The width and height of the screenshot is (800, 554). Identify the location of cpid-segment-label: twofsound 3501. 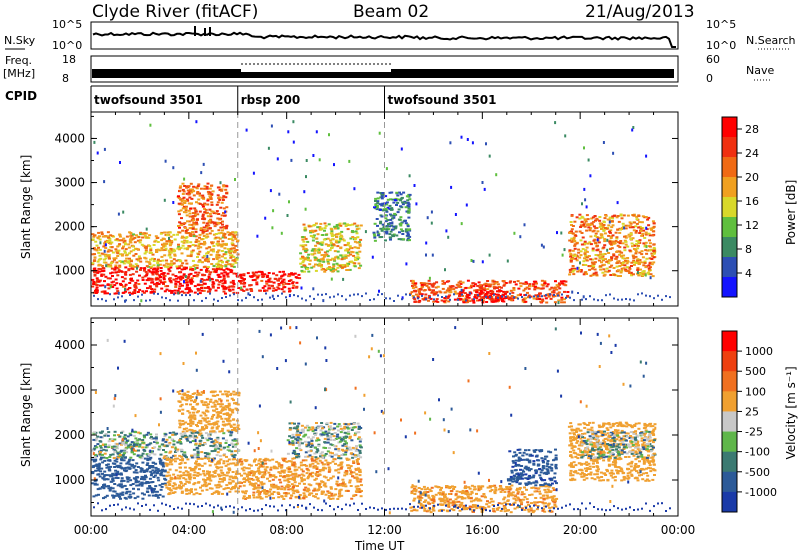
(148, 100).